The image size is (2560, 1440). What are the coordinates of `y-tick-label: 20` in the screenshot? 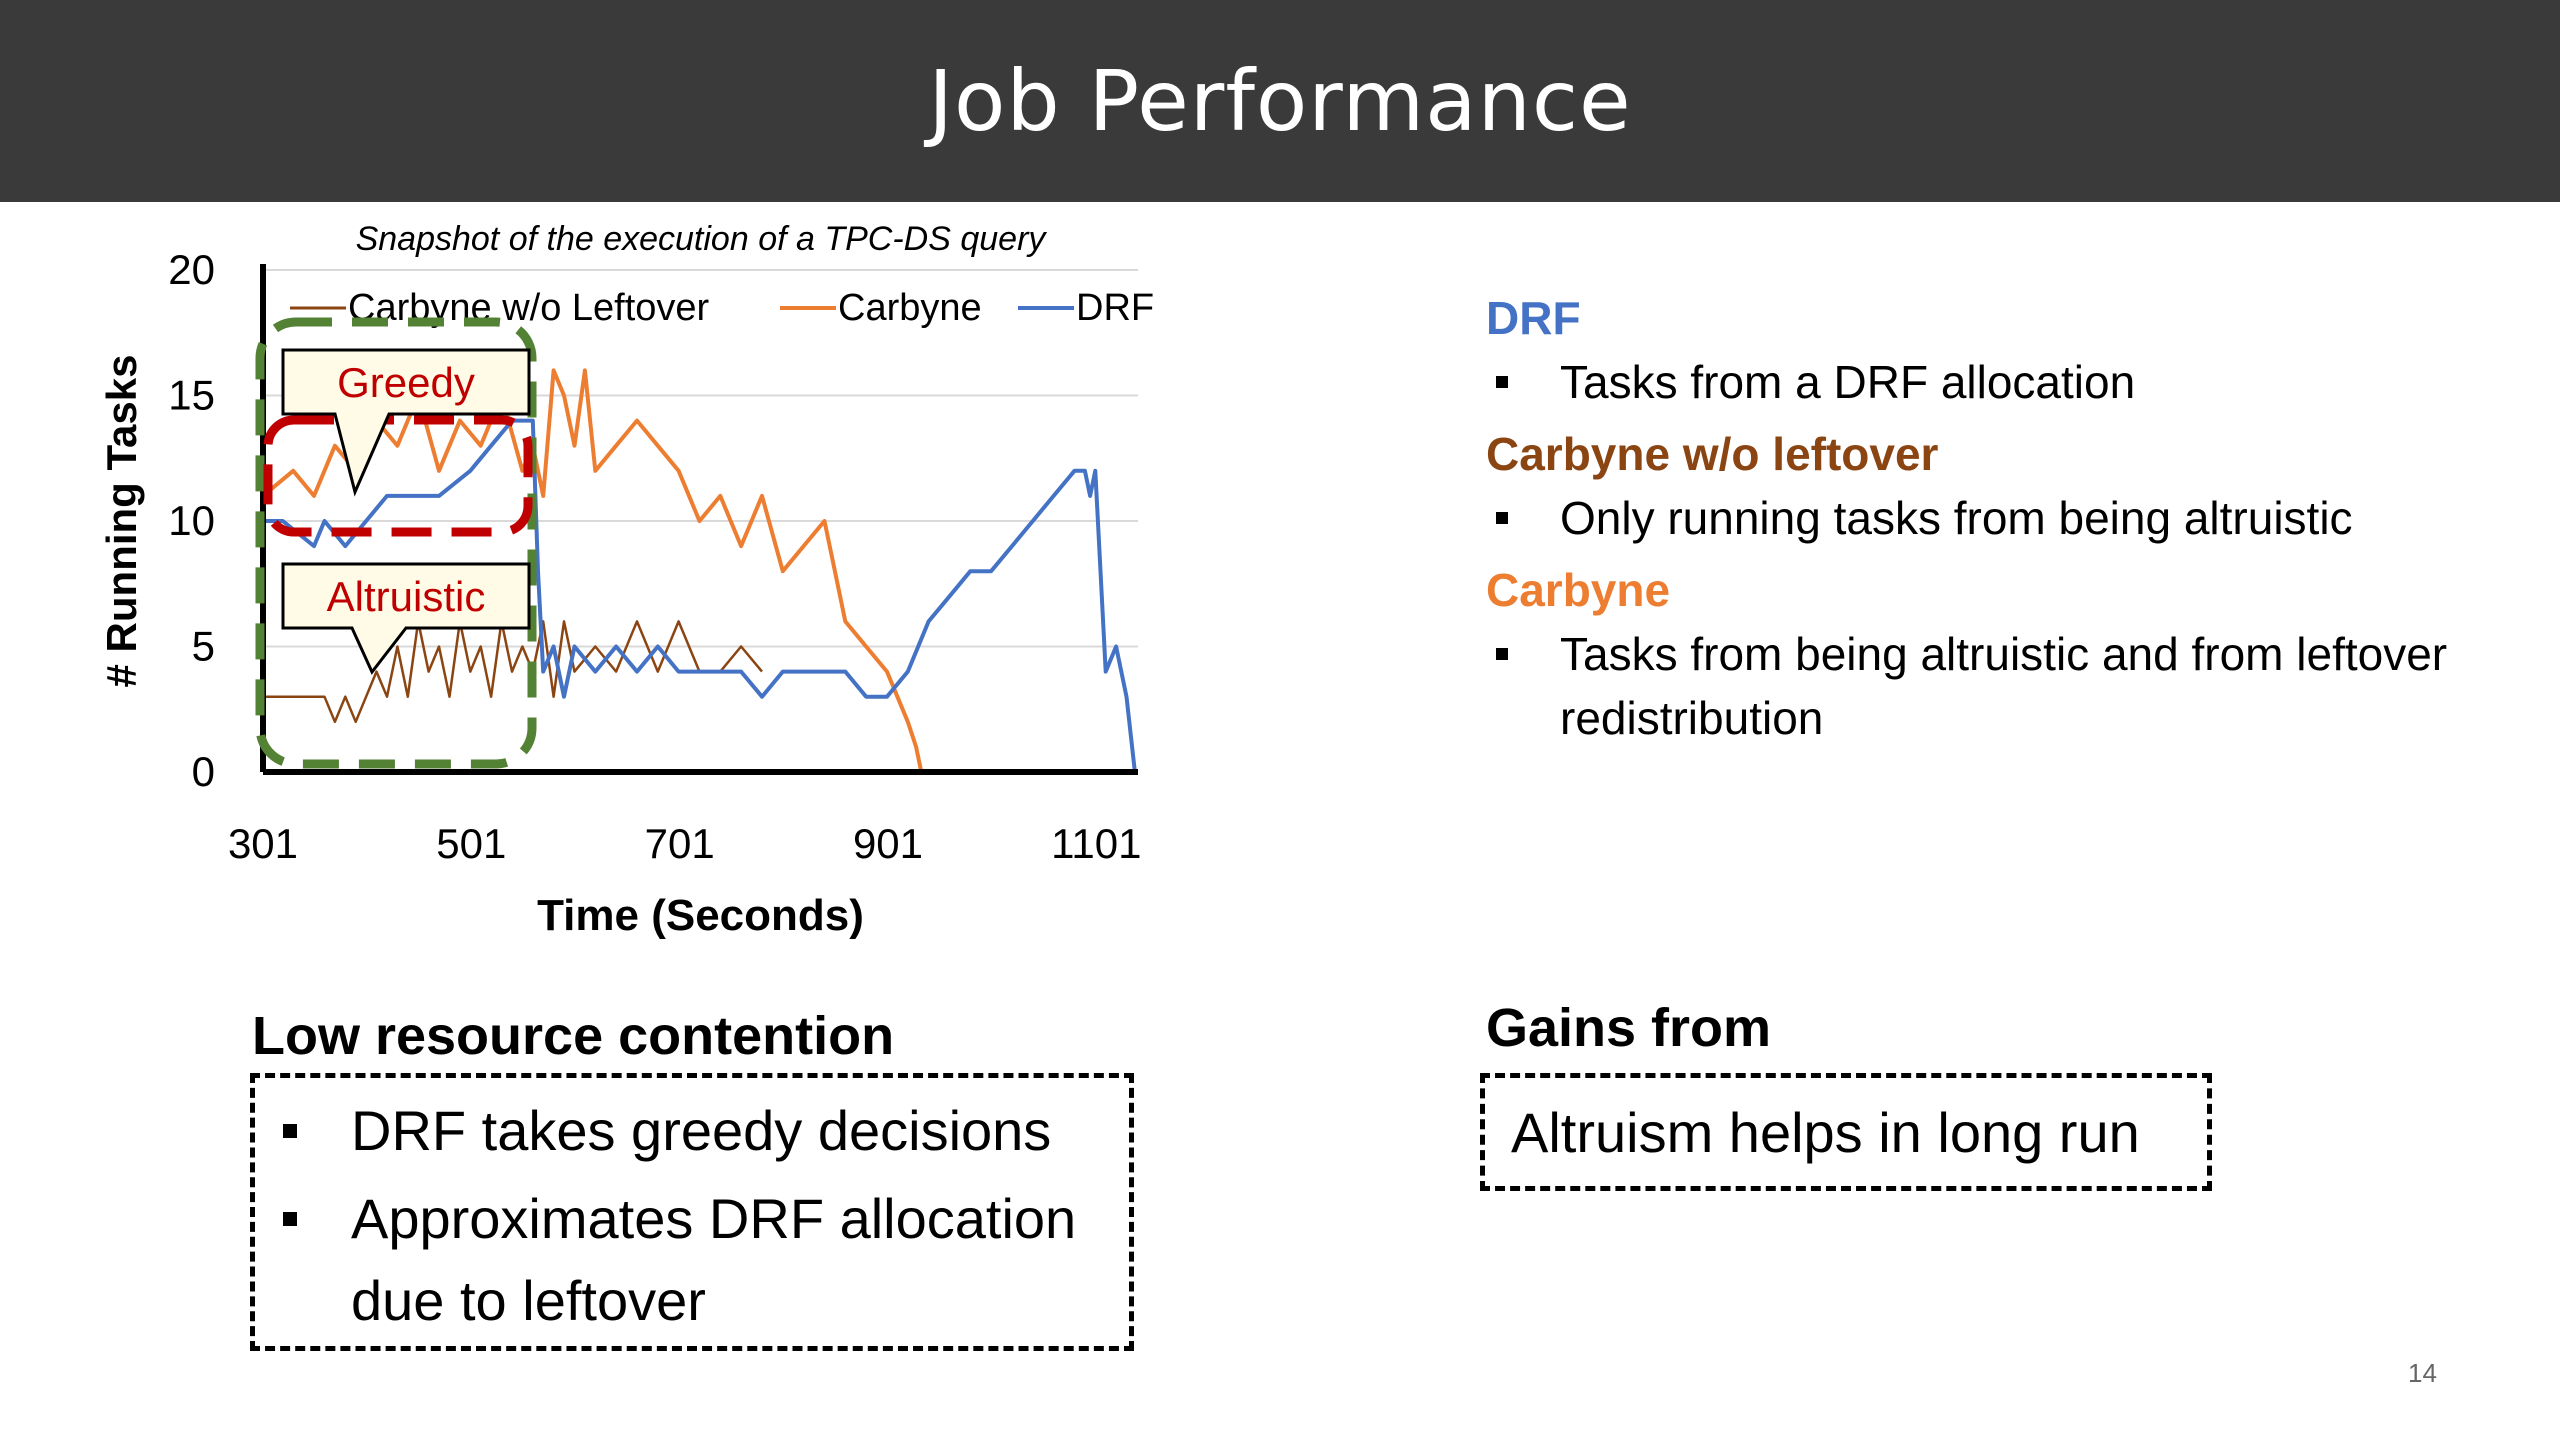 It's located at (191, 269).